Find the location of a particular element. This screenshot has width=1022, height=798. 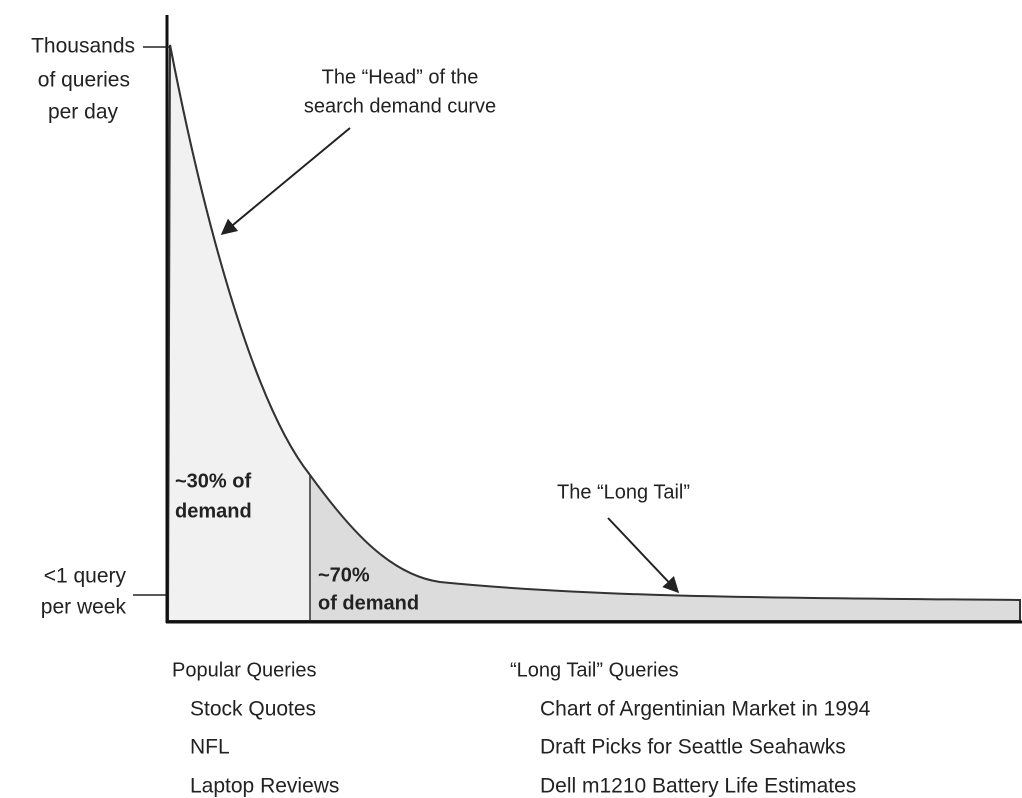

list-item: Draft Picks for Seattle Seahawks is located at coordinates (693, 747).